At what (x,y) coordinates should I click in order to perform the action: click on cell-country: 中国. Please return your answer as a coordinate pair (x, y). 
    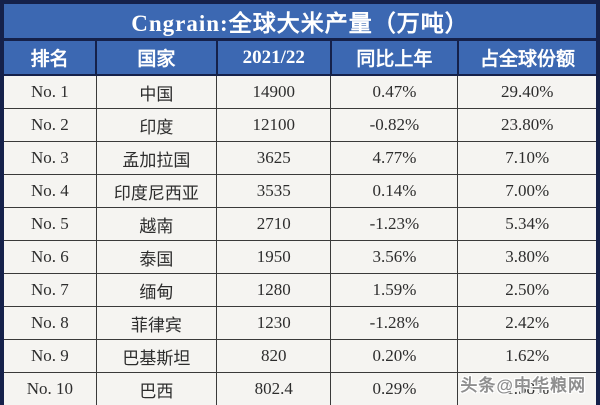
    Looking at the image, I should click on (156, 91).